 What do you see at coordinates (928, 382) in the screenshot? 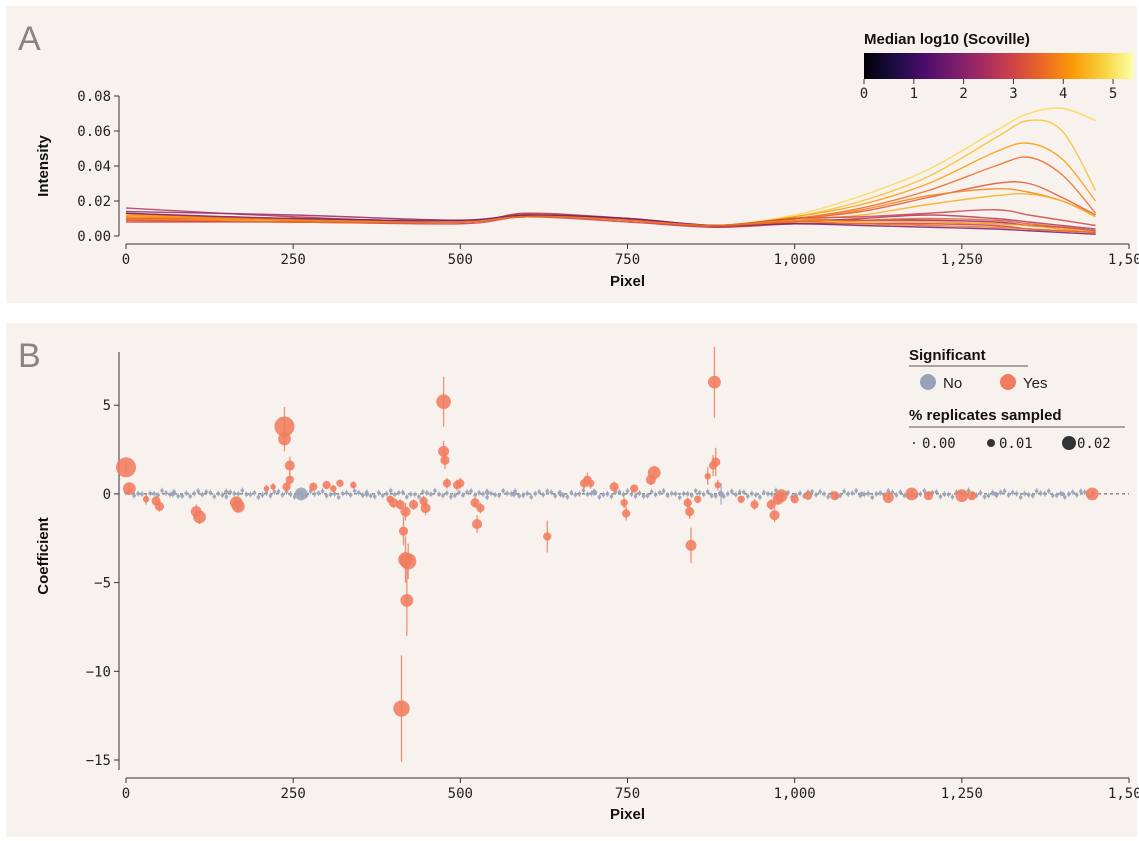
I see `legend-no-swatch` at bounding box center [928, 382].